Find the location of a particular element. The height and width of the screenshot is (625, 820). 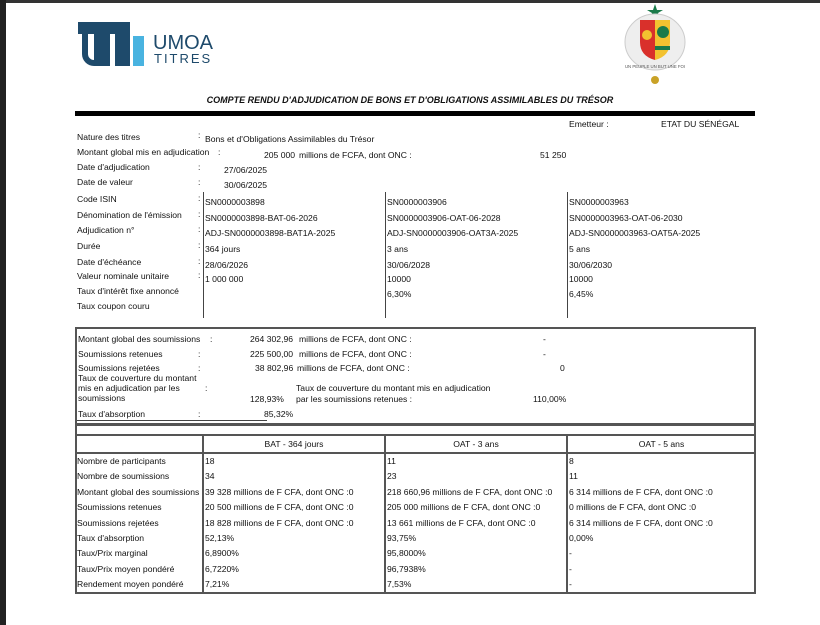

table-cell: 95,8000% is located at coordinates (406, 553).